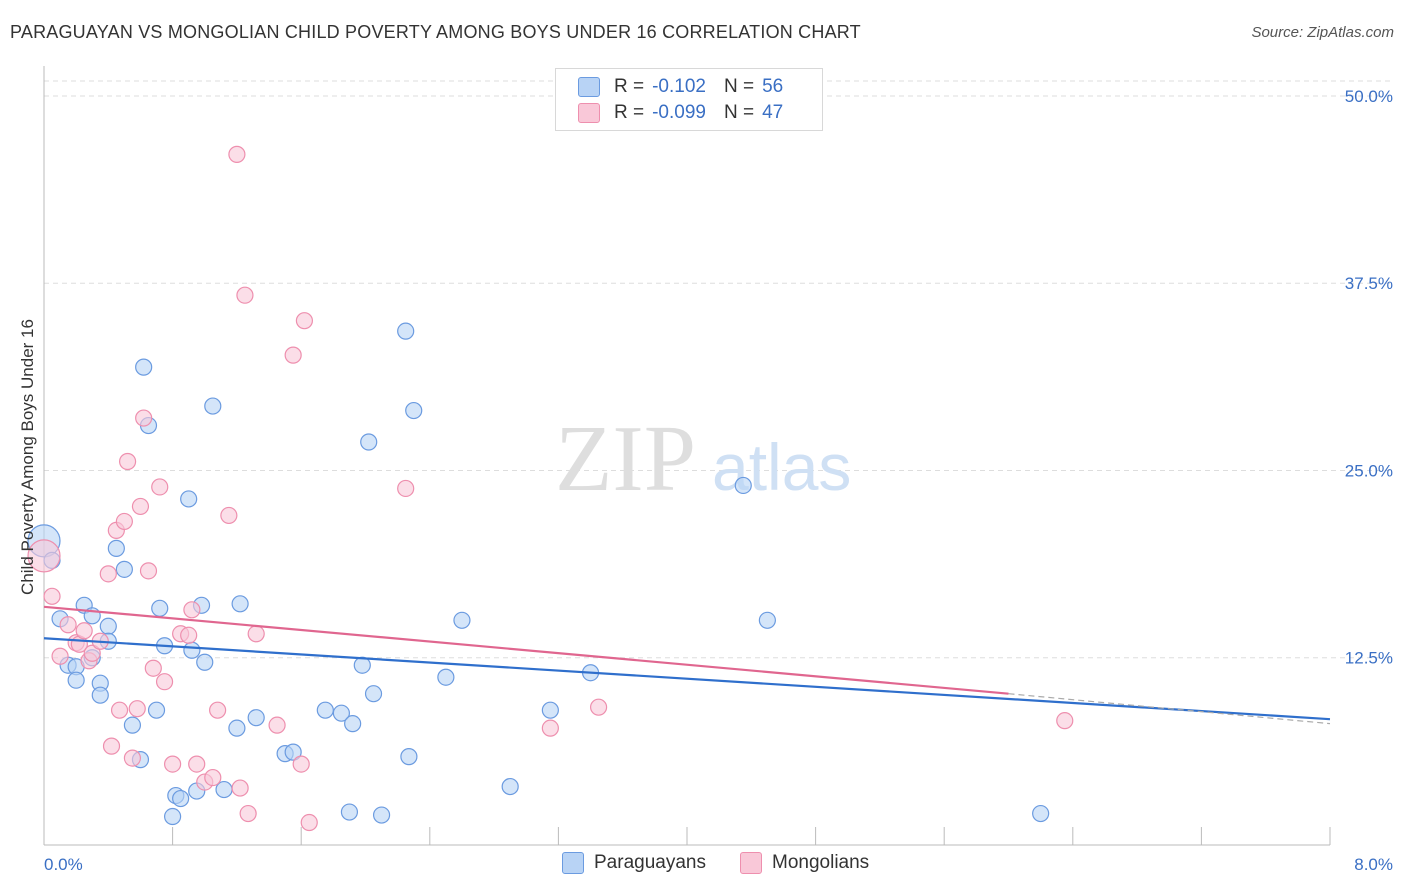 Image resolution: width=1406 pixels, height=892 pixels. What do you see at coordinates (773, 86) in the screenshot?
I see `legend-n-value: 56` at bounding box center [773, 86].